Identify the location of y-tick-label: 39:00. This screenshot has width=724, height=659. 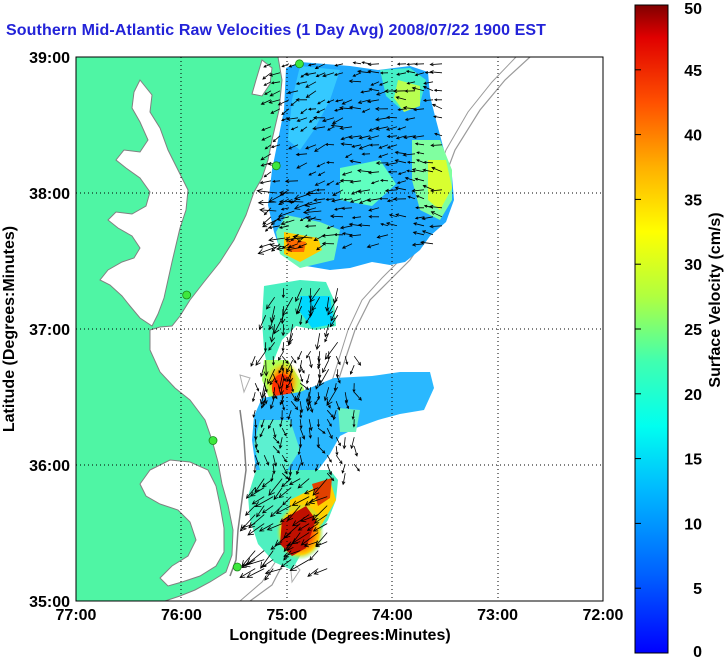
(49, 58).